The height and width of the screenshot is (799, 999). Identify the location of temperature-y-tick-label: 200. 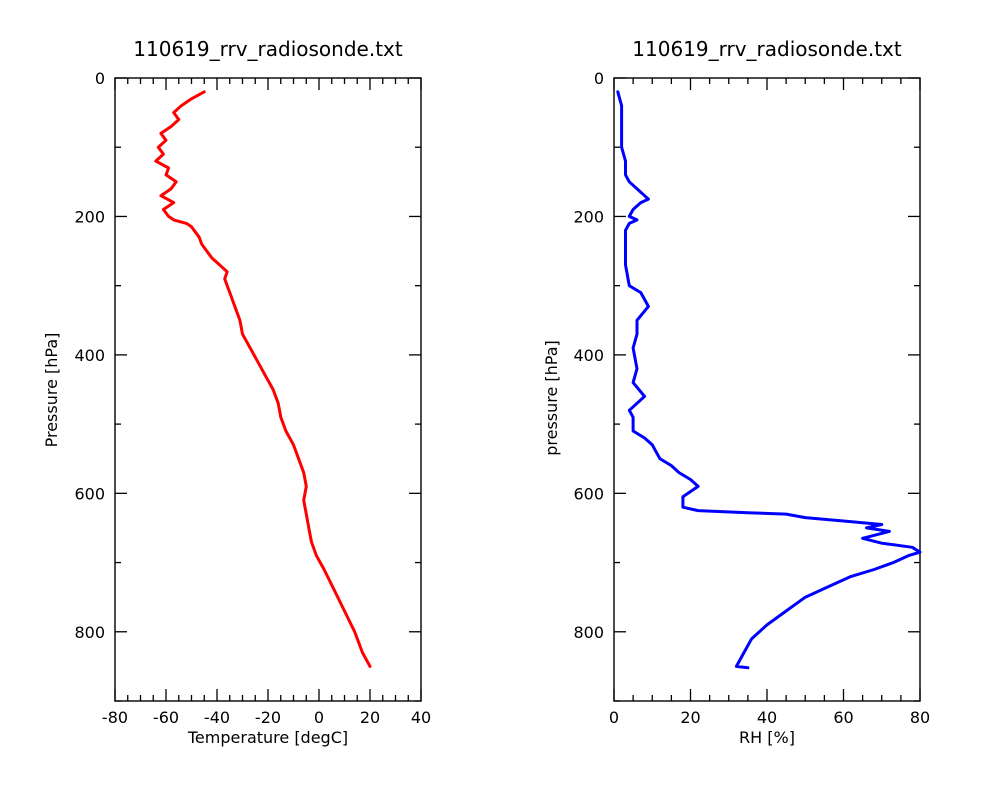
(89, 216).